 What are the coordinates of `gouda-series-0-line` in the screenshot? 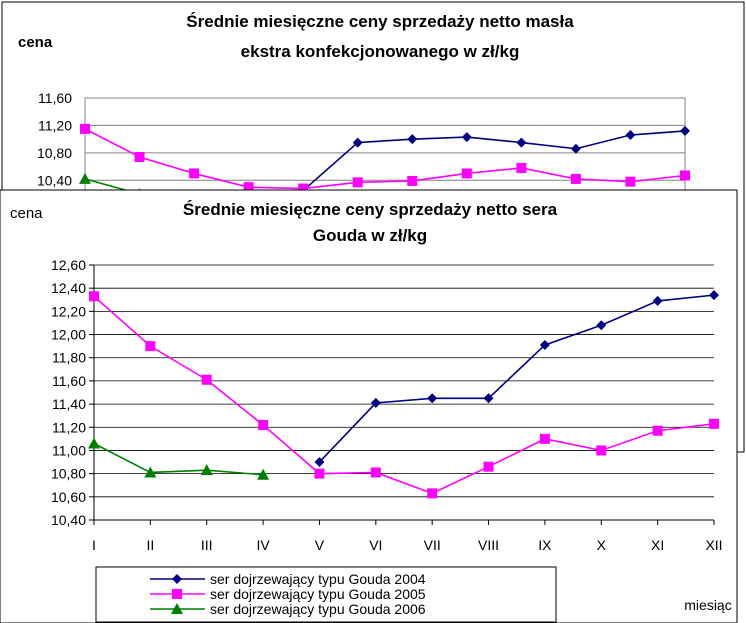 It's located at (516, 378).